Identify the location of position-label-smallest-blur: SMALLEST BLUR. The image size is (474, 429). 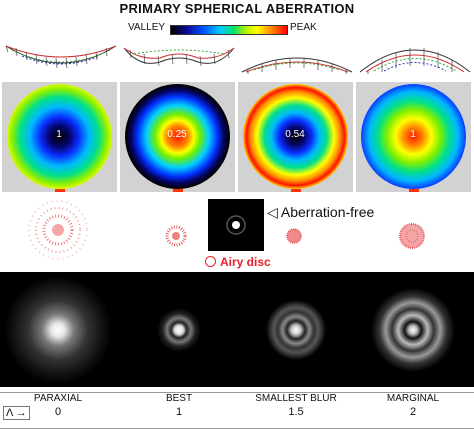
(296, 398).